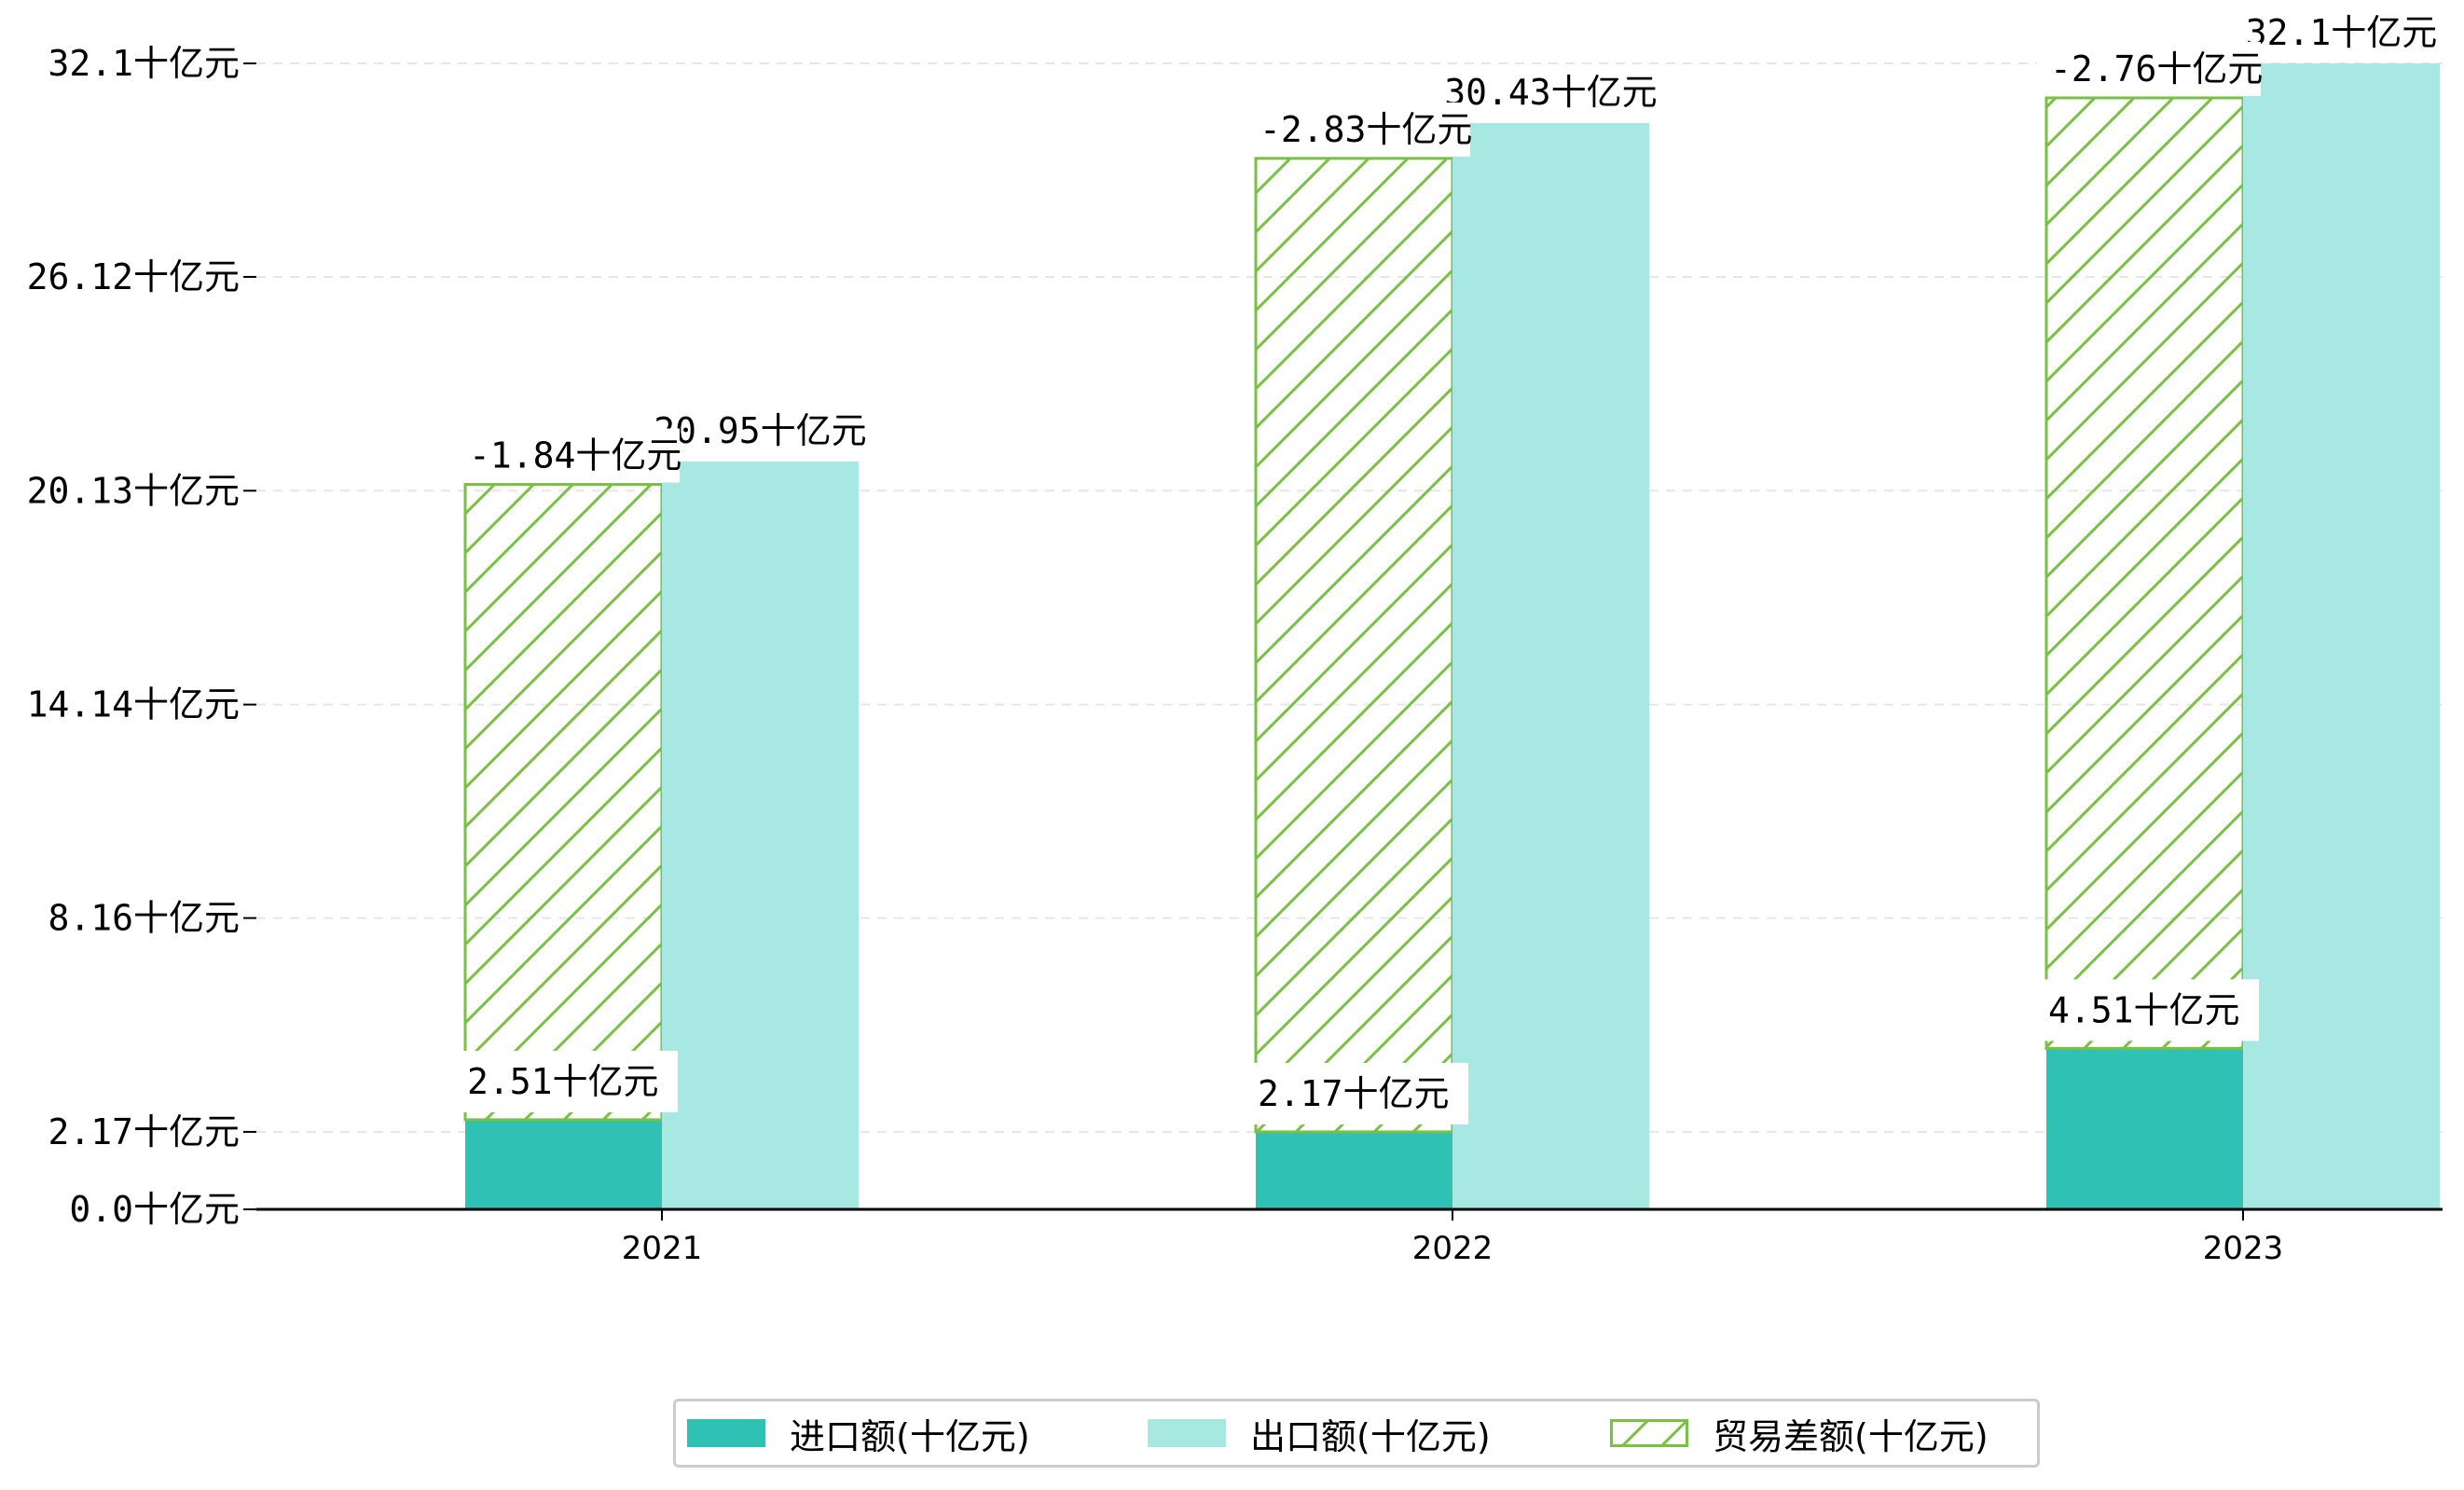  Describe the element at coordinates (1453, 1248) in the screenshot. I see `x-tick-label: 2022` at that location.